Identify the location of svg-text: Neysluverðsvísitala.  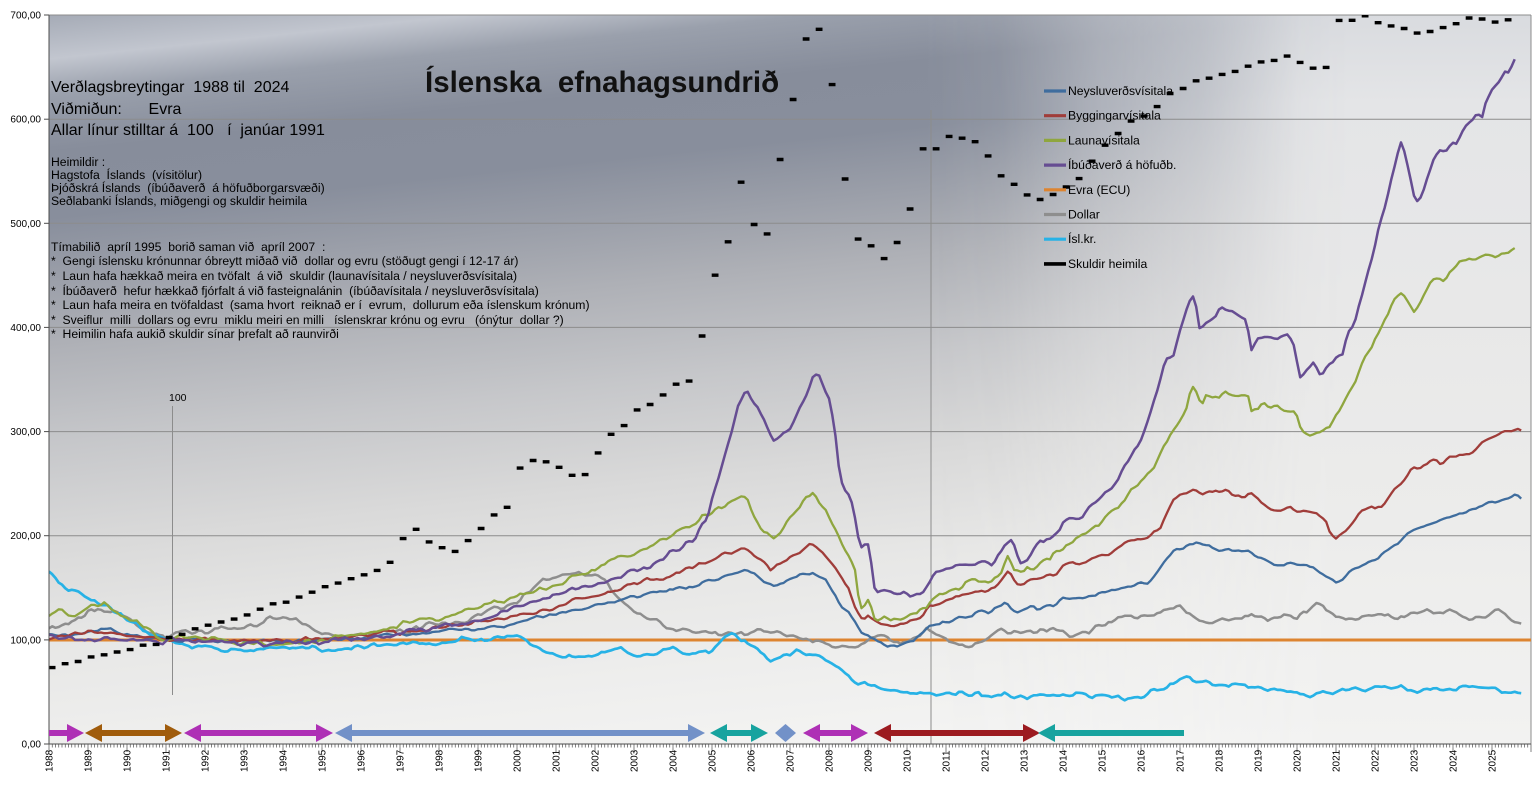
(1120, 91).